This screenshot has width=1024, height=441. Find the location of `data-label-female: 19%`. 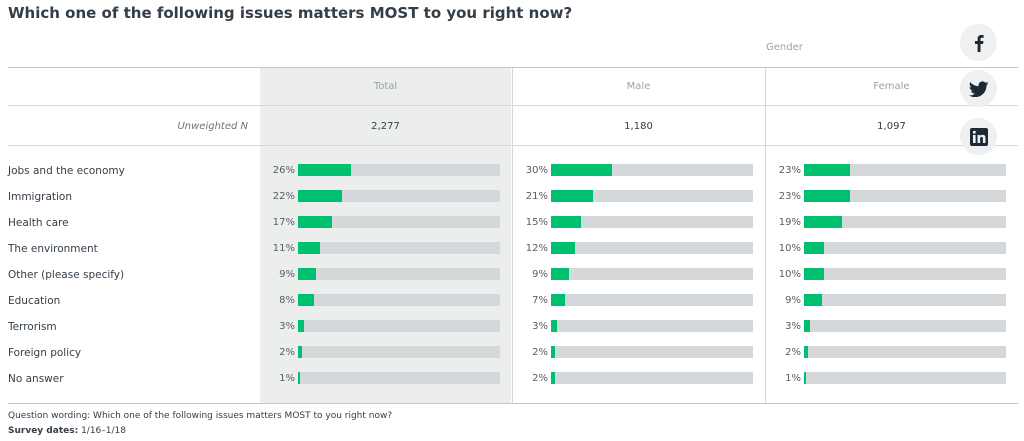

data-label-female: 19% is located at coordinates (789, 222).